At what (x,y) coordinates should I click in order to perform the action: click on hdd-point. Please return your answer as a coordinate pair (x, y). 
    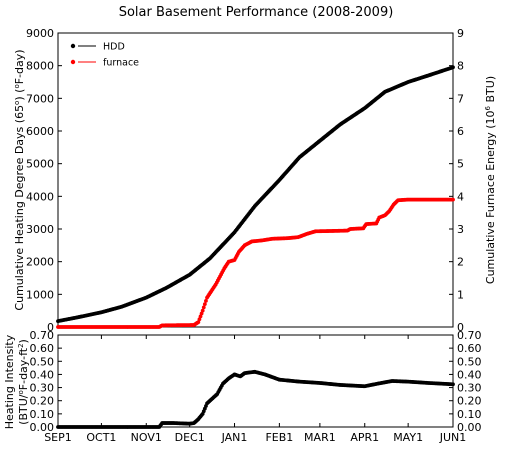
    Looking at the image, I should click on (453, 67).